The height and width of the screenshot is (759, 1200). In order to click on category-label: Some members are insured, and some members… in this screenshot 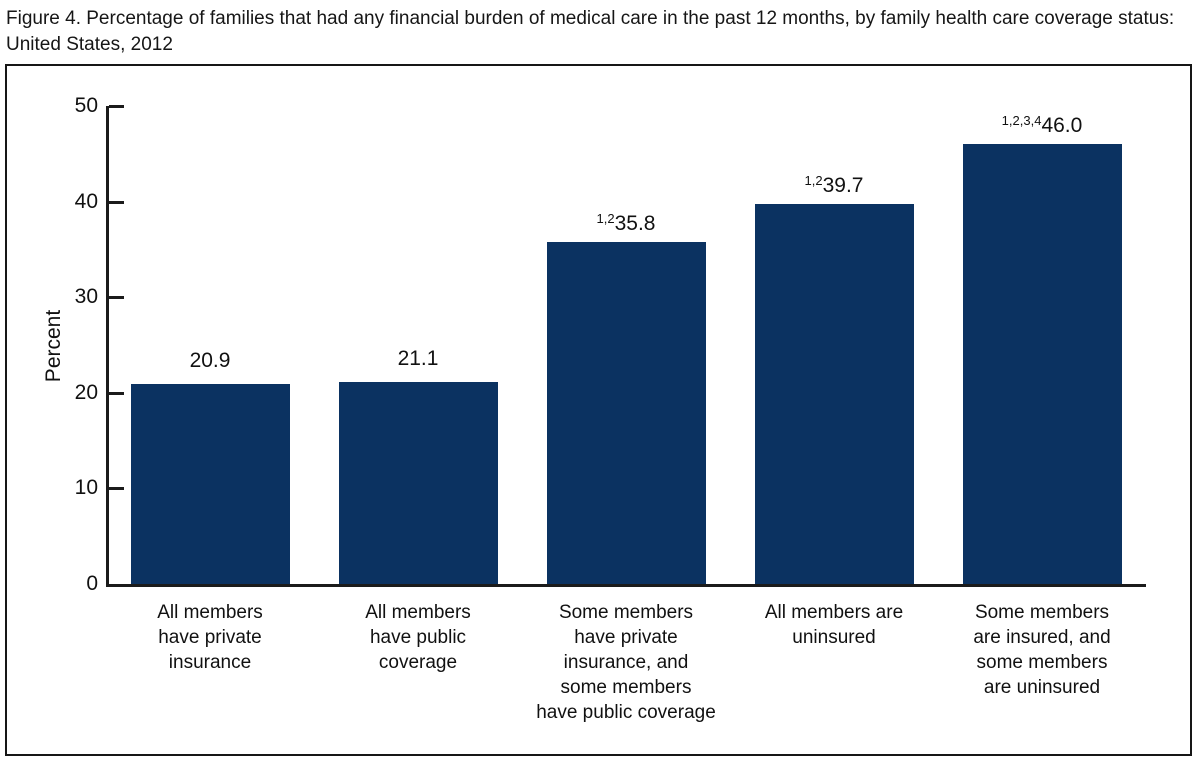, I will do `click(1042, 650)`.